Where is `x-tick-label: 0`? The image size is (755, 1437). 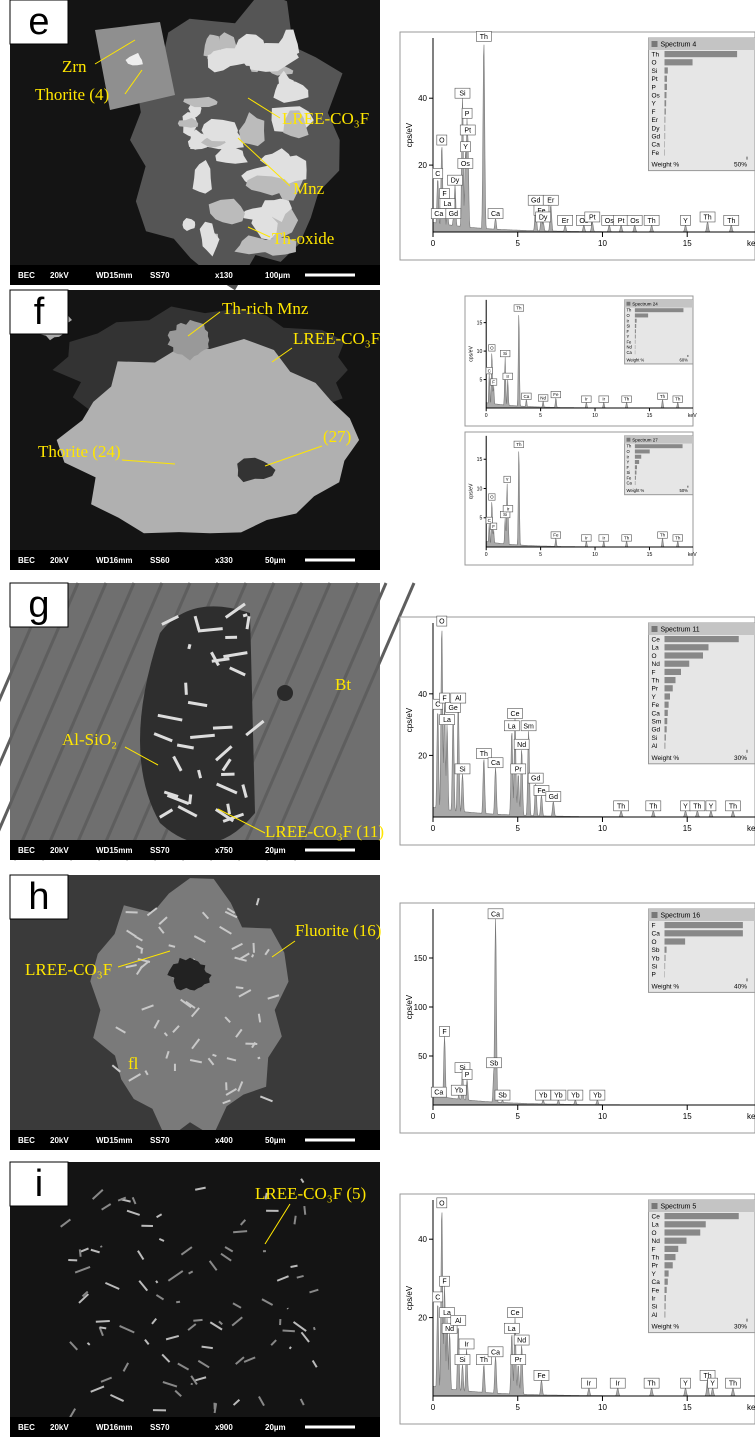
x-tick-label: 0 is located at coordinates (433, 1407).